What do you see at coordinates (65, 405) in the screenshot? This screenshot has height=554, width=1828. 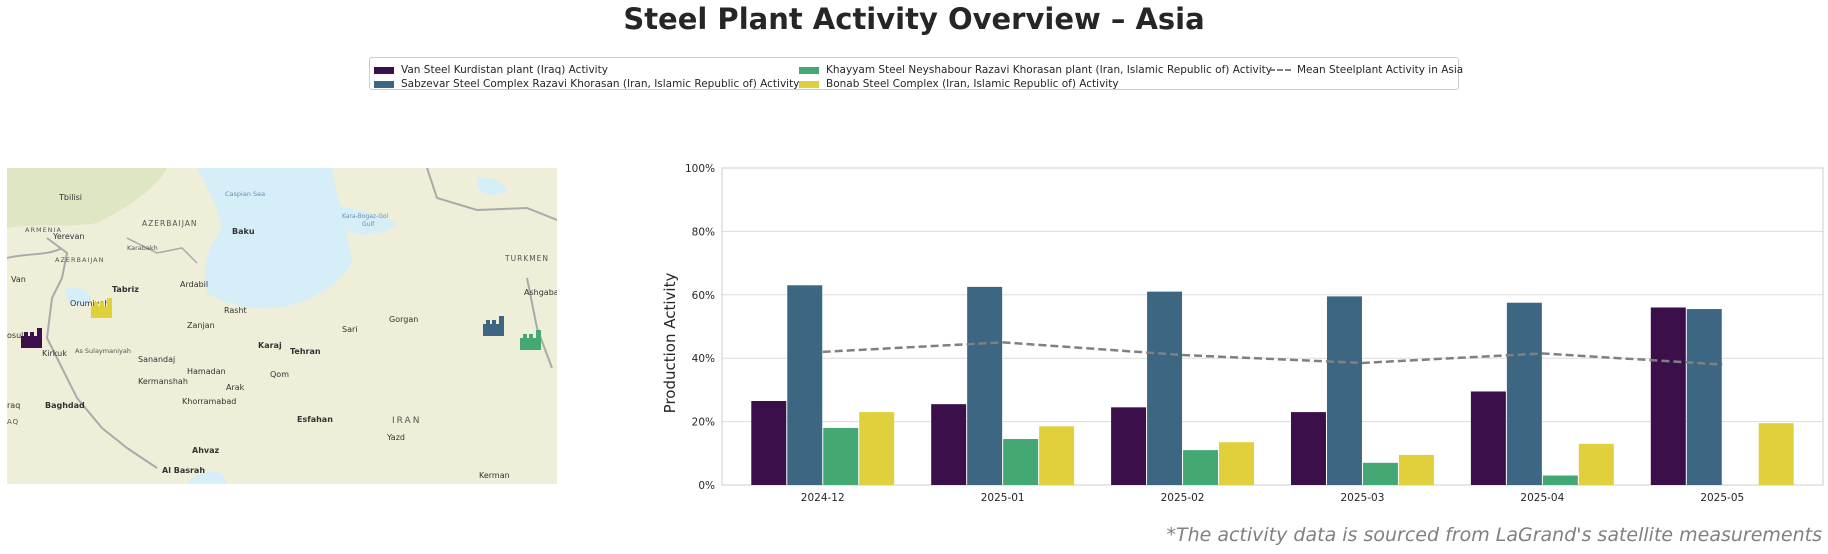 I see `map-label-baghdad: Baghdad` at bounding box center [65, 405].